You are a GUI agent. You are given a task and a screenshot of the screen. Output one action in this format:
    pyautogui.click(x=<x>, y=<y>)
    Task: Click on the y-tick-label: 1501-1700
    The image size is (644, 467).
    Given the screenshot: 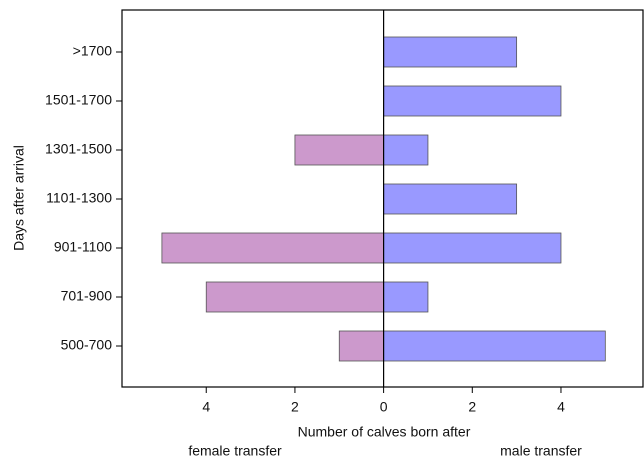 What is the action you would take?
    pyautogui.click(x=78, y=100)
    